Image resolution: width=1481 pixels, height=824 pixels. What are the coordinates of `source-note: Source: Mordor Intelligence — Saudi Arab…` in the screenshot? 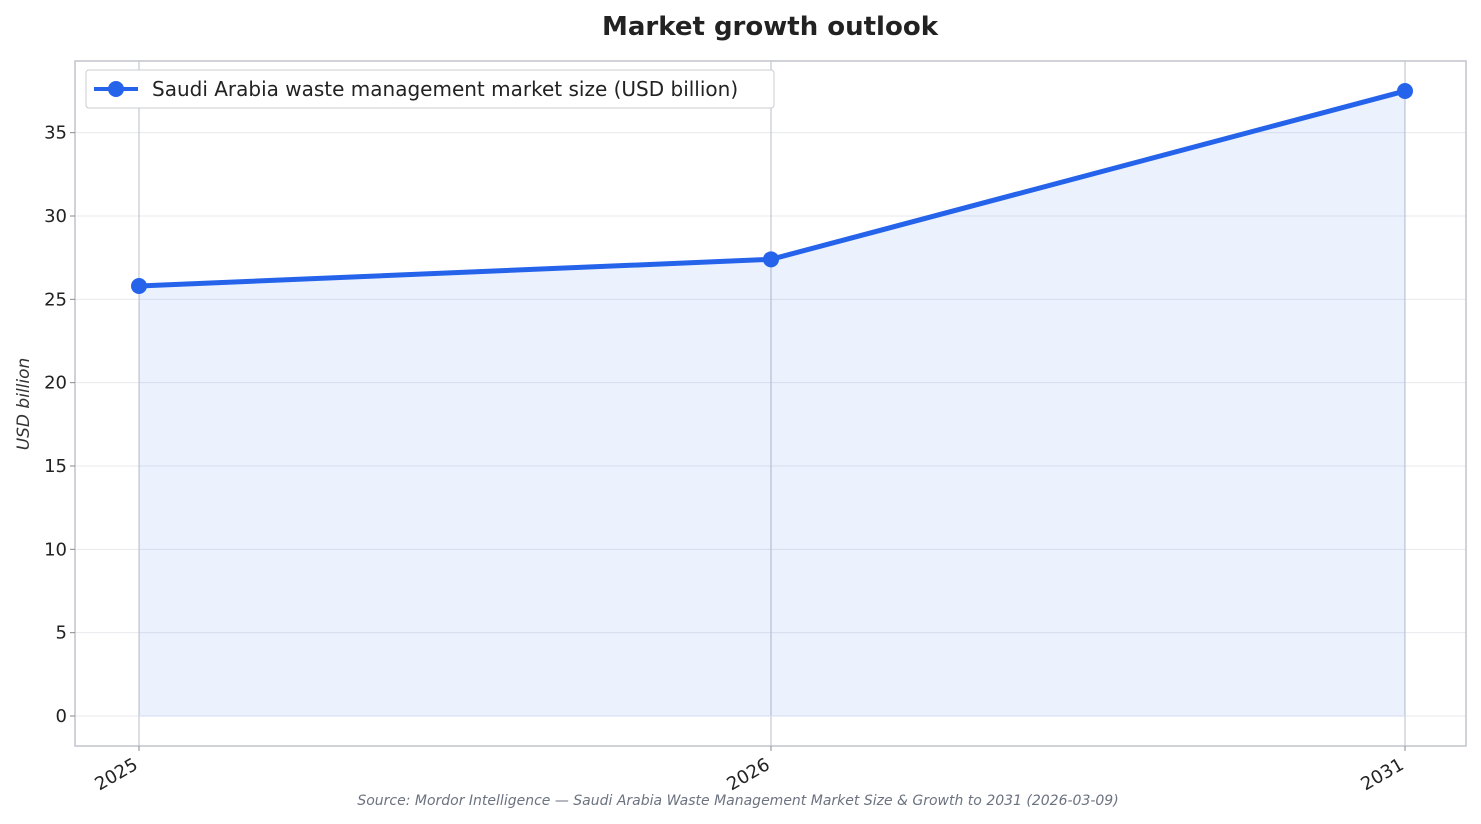 It's located at (737, 801).